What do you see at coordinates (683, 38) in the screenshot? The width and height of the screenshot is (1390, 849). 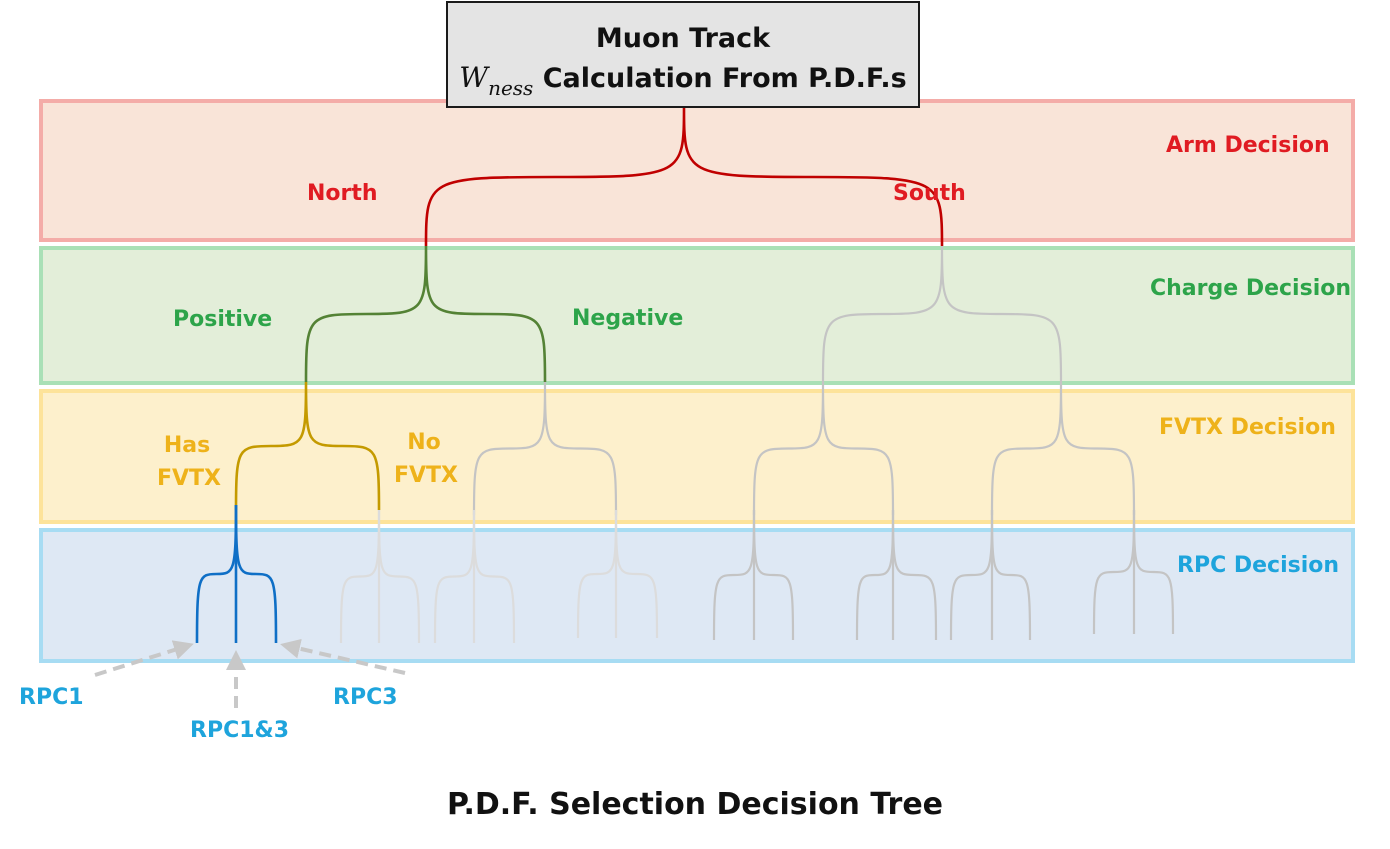 I see `root-node-title: Muon Track` at bounding box center [683, 38].